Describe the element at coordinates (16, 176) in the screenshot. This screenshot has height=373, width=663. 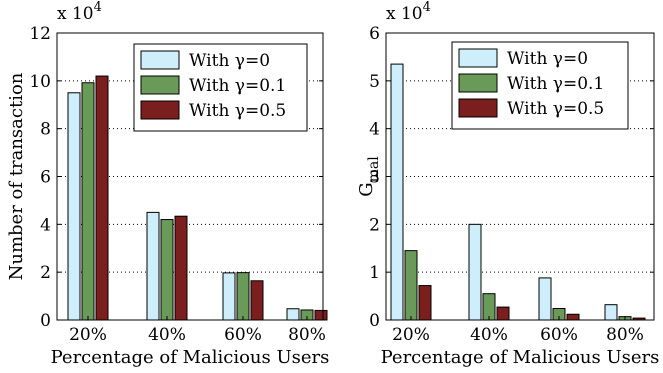
I see `y-axis-label: Number of transaction` at that location.